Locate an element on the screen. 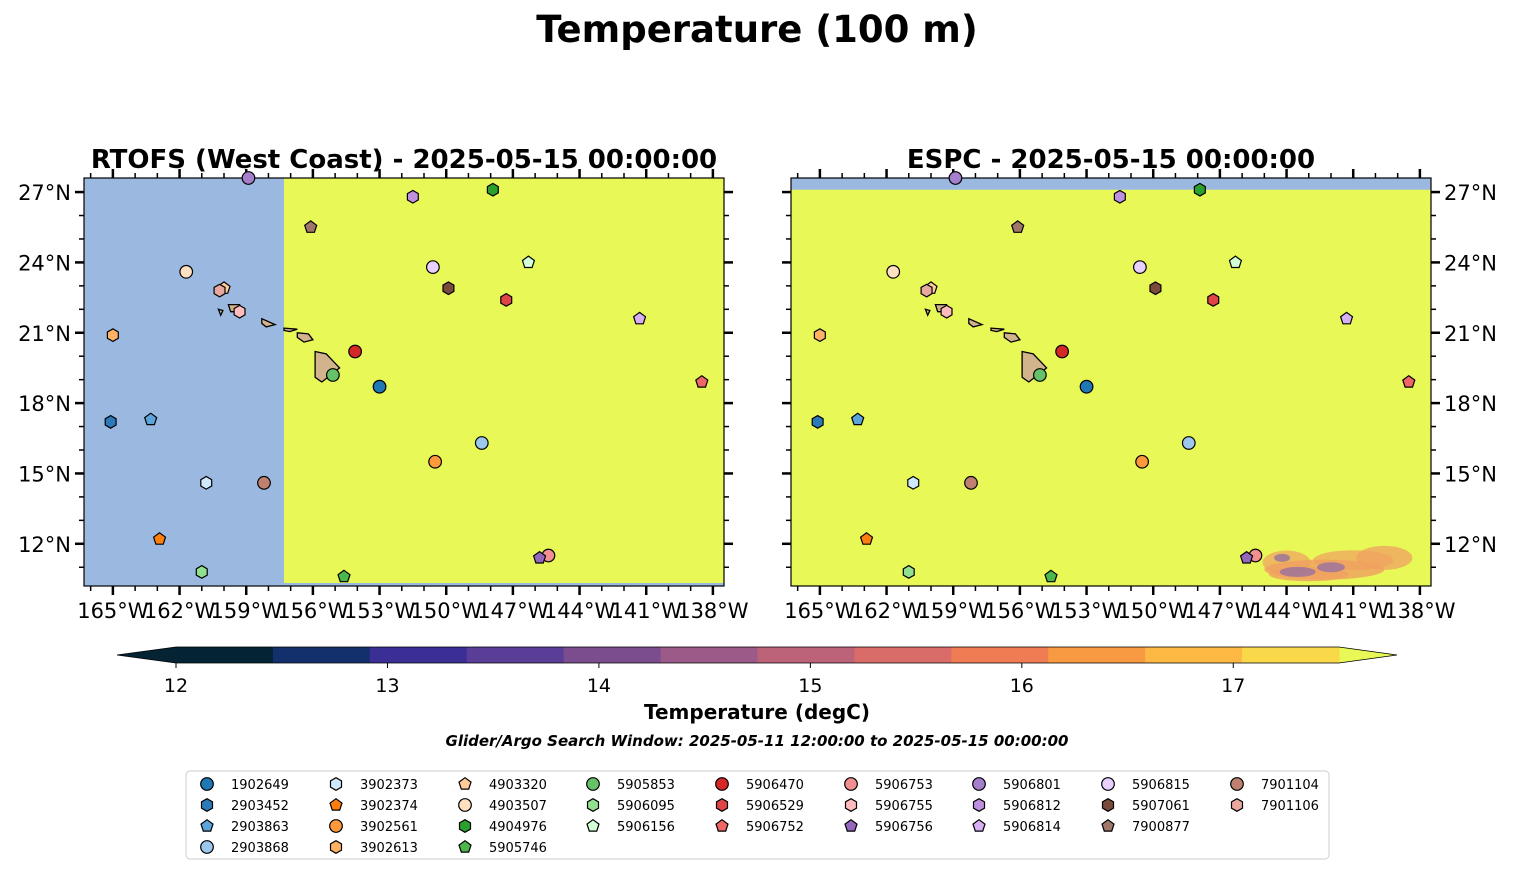  colorbar-extend-high is located at coordinates (1368, 655).